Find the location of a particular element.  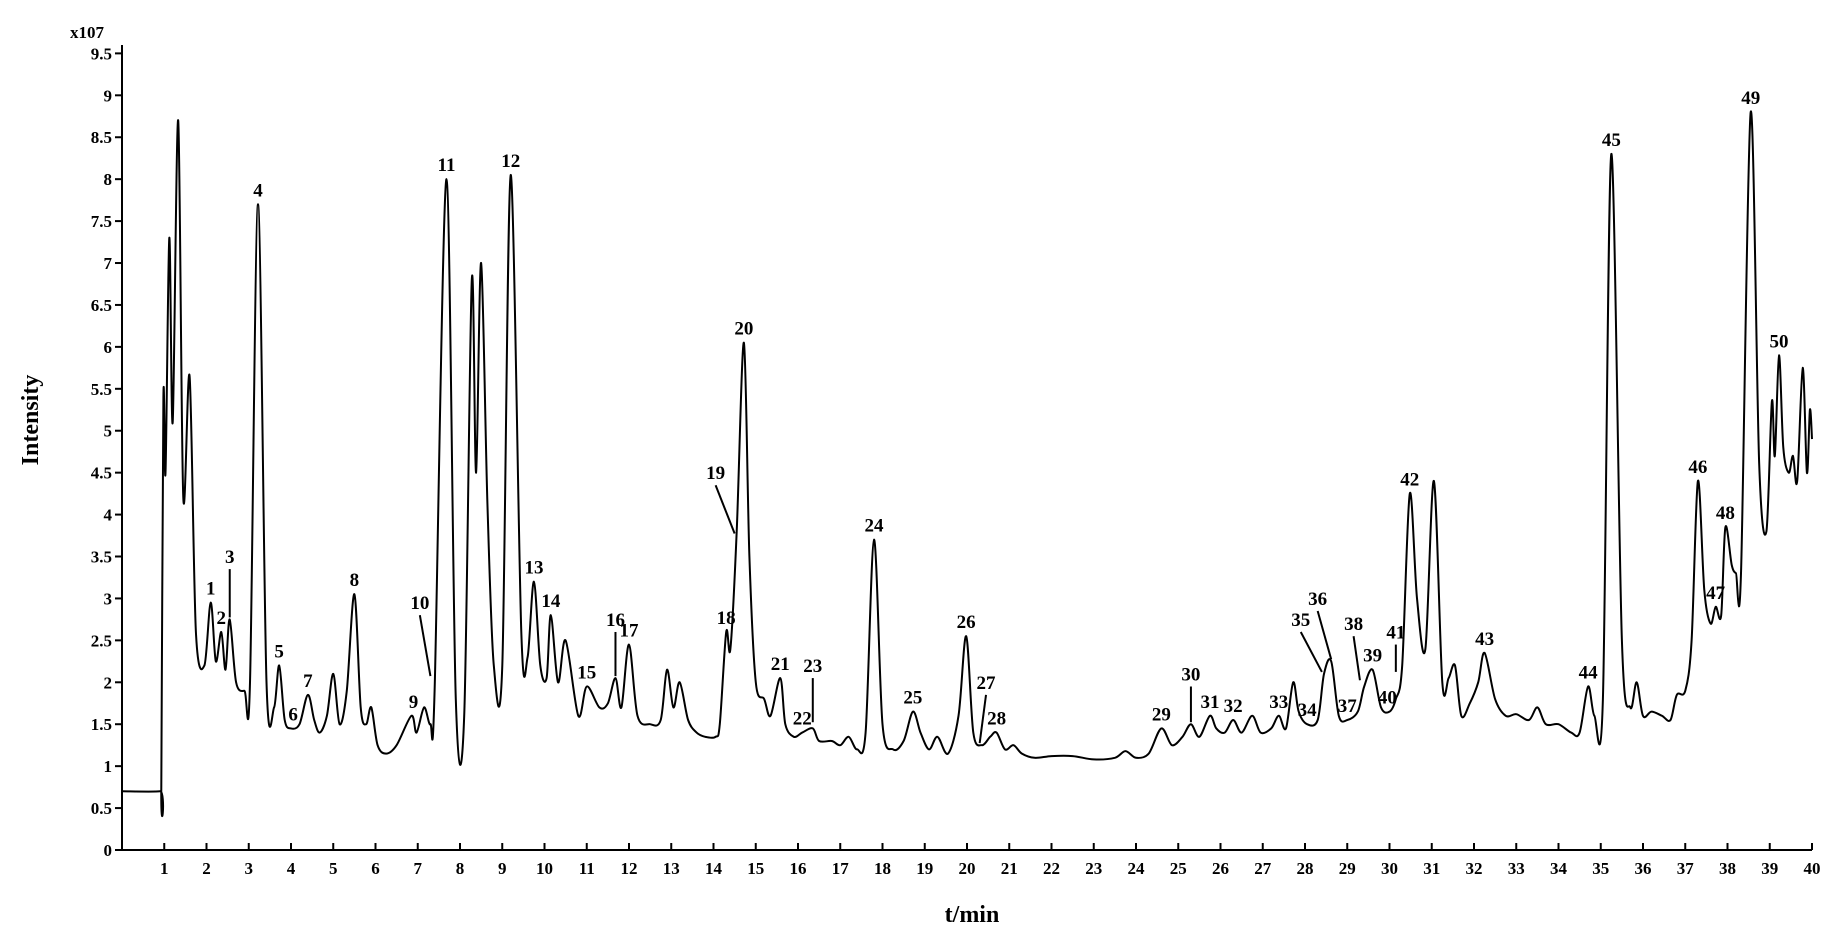

x-tick-label: 2 is located at coordinates (206, 868).